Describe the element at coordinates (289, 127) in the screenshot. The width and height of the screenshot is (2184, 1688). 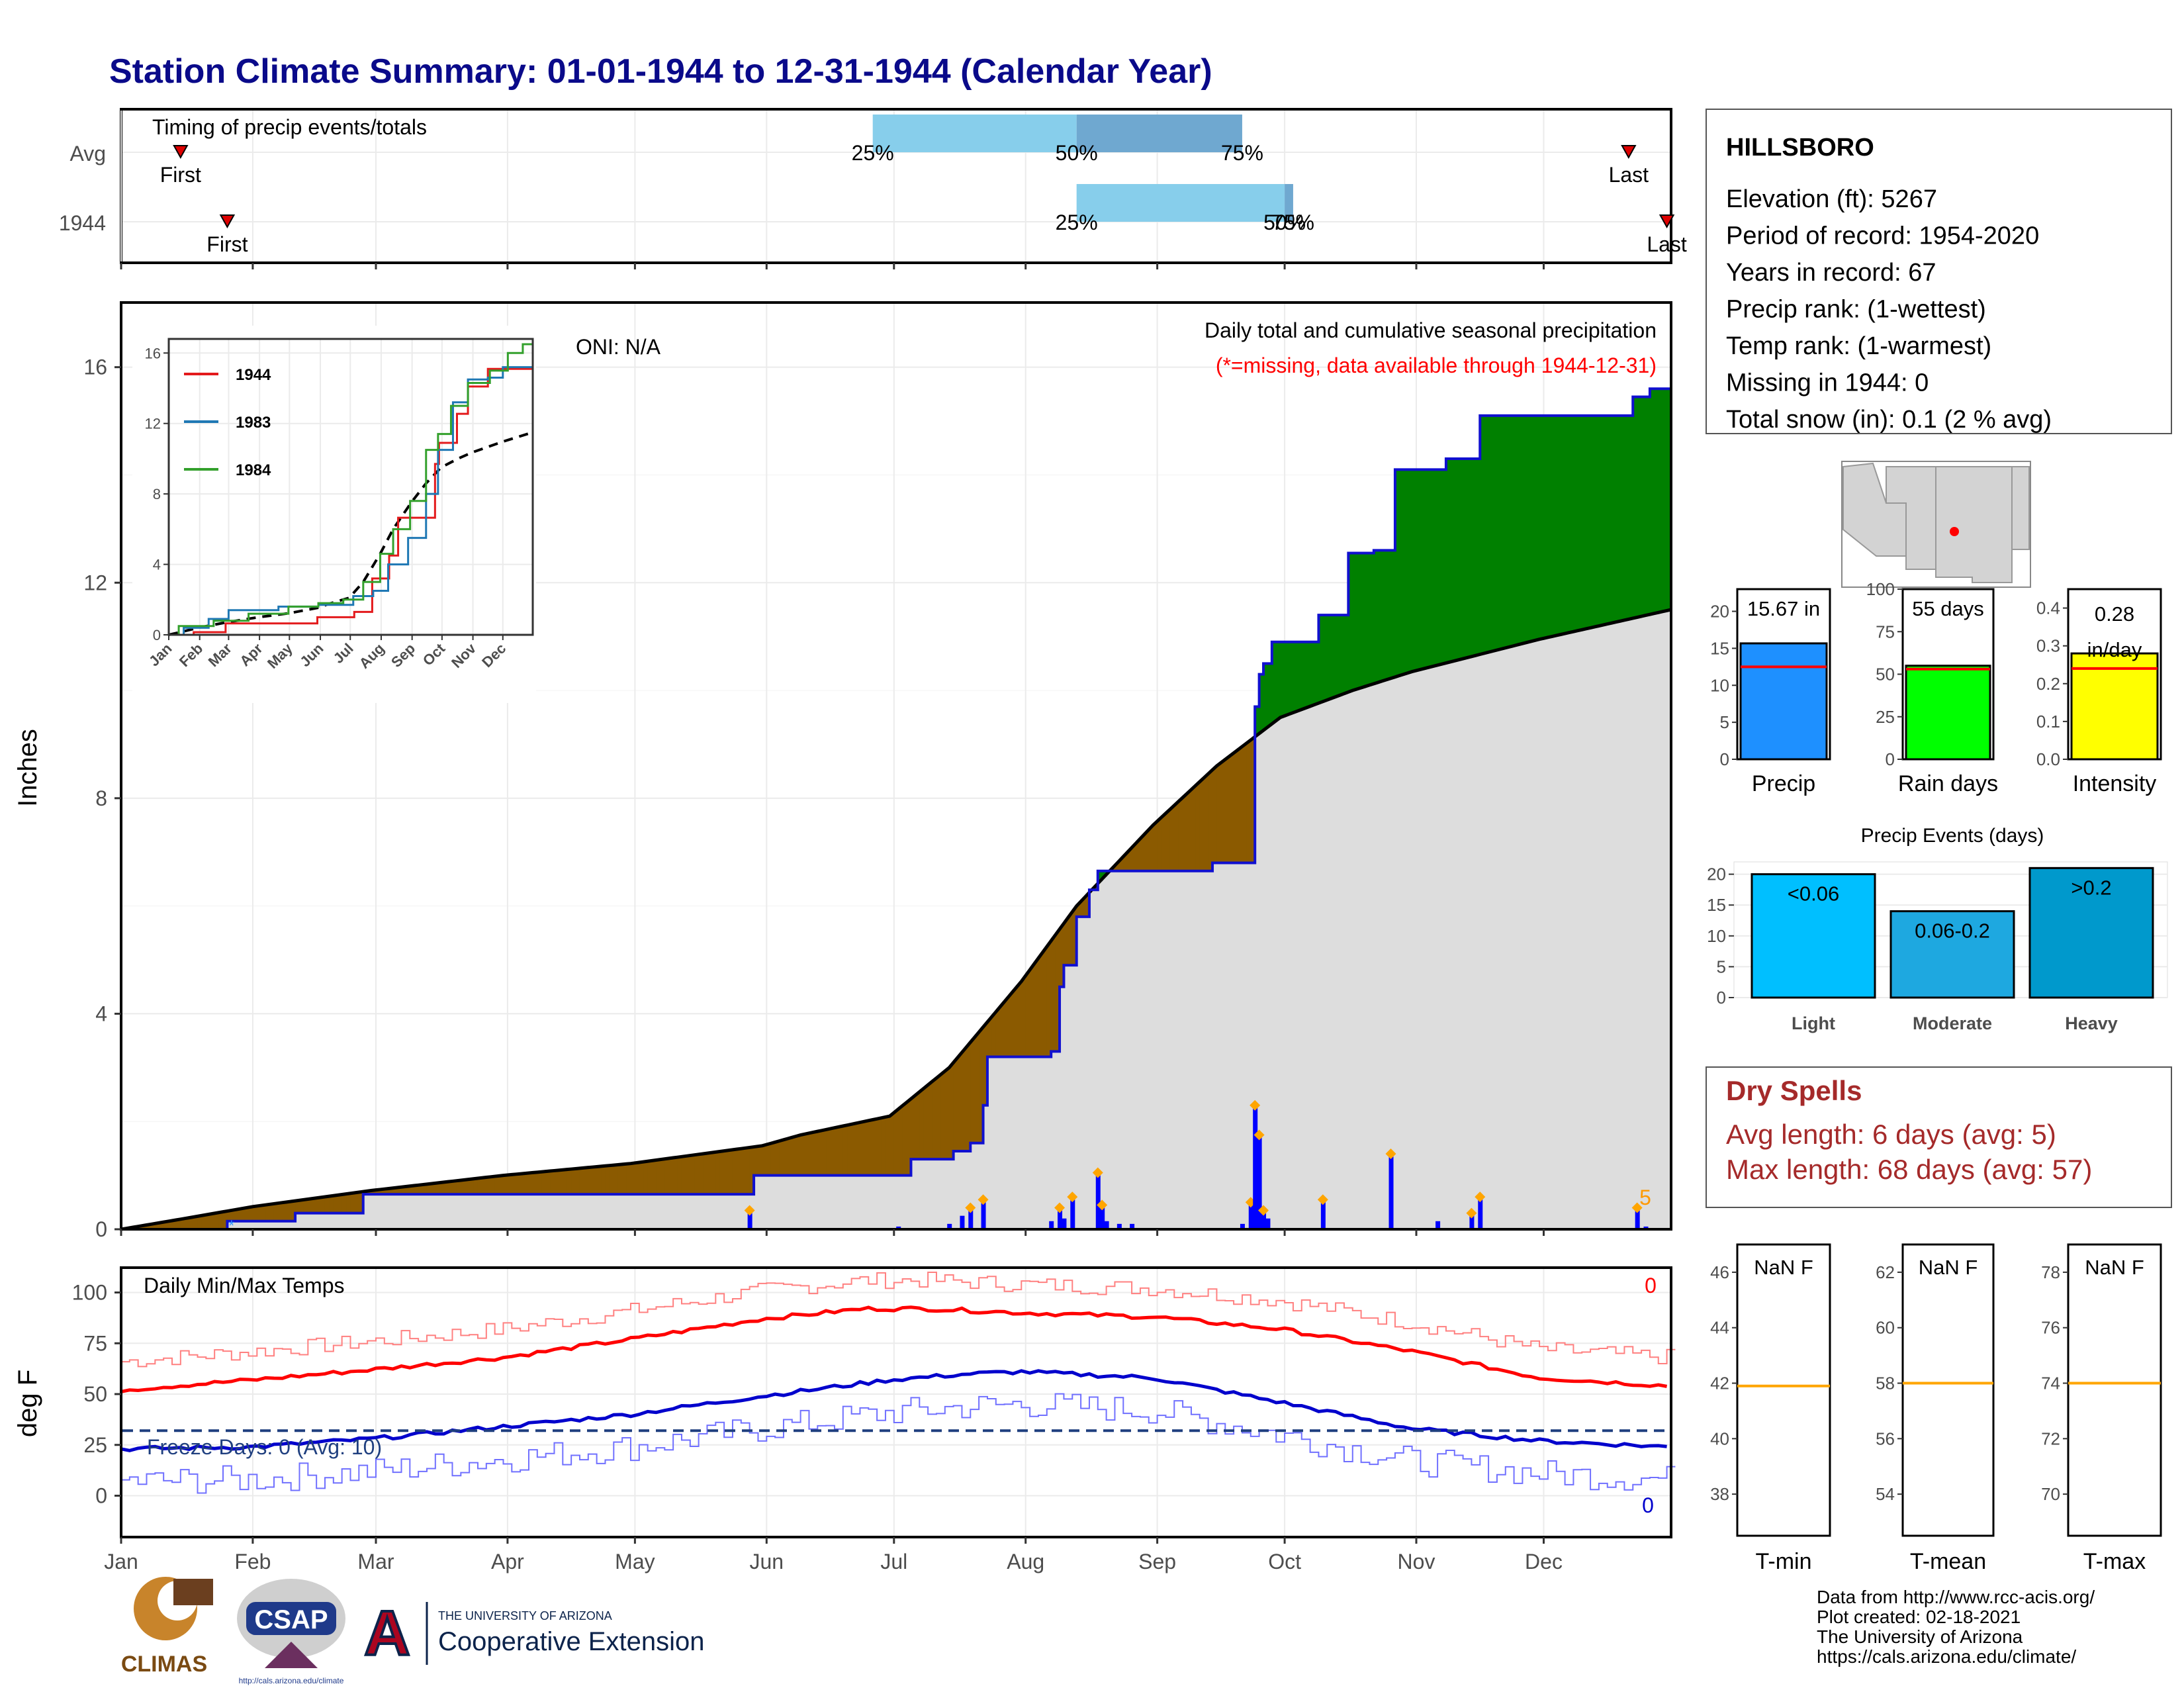
I see `timing-title: Timing of precip events/totals` at that location.